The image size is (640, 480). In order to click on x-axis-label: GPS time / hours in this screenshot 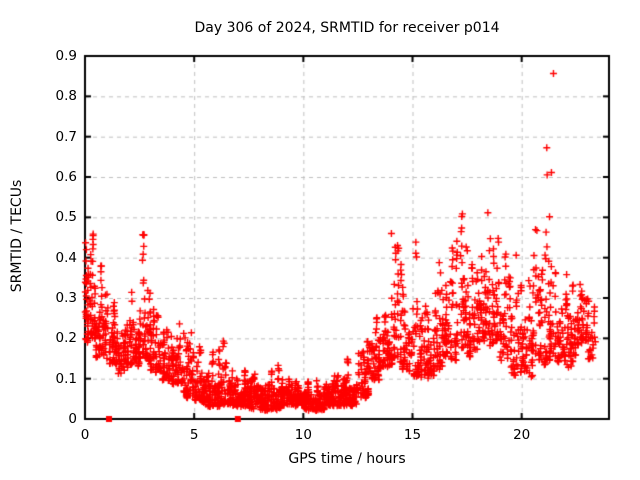, I will do `click(347, 459)`.